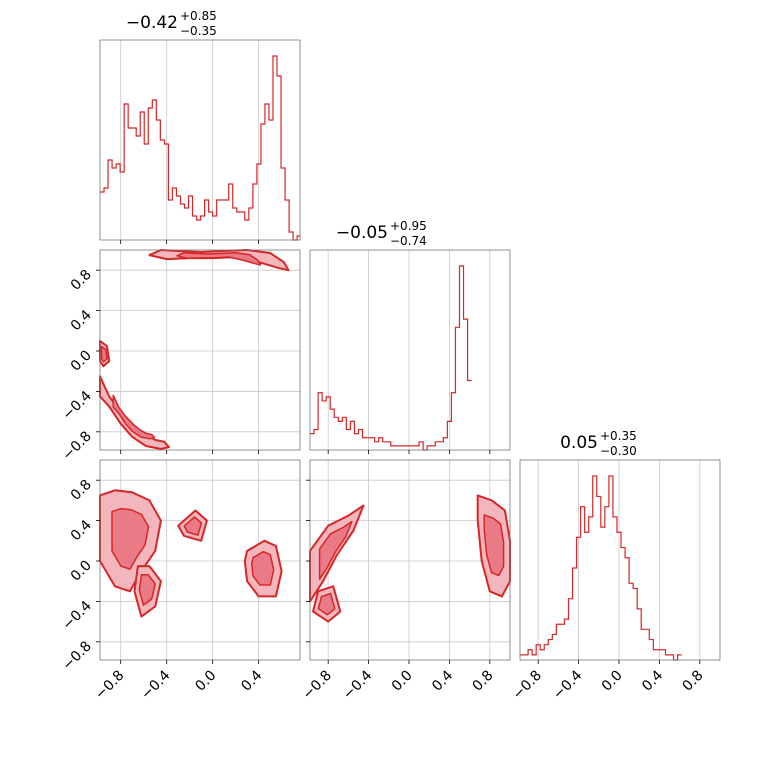 The width and height of the screenshot is (760, 760). What do you see at coordinates (408, 241) in the screenshot?
I see `panel-title-minus-2: −0.74` at bounding box center [408, 241].